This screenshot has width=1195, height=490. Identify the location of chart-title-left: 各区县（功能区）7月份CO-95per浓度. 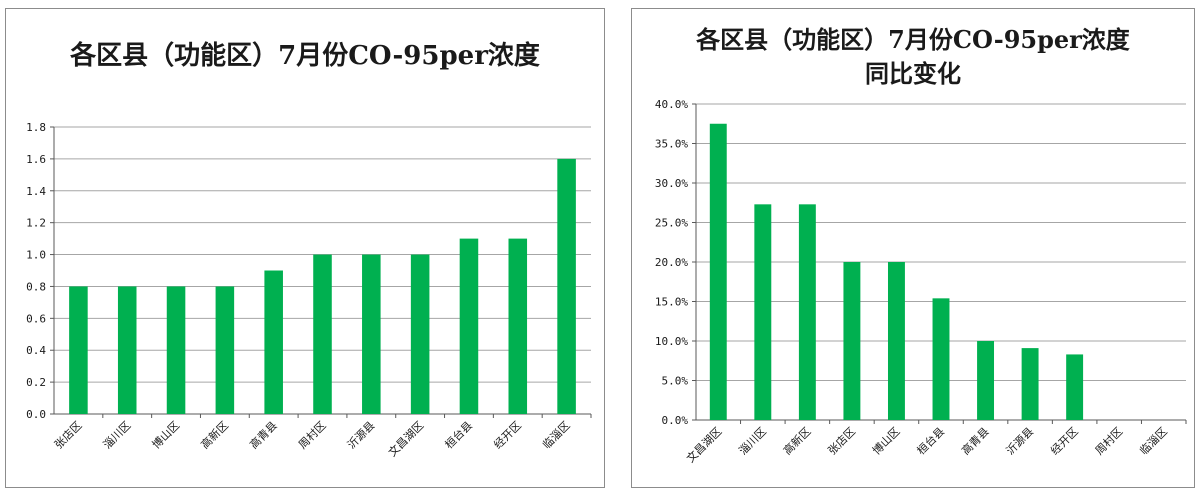
(305, 56).